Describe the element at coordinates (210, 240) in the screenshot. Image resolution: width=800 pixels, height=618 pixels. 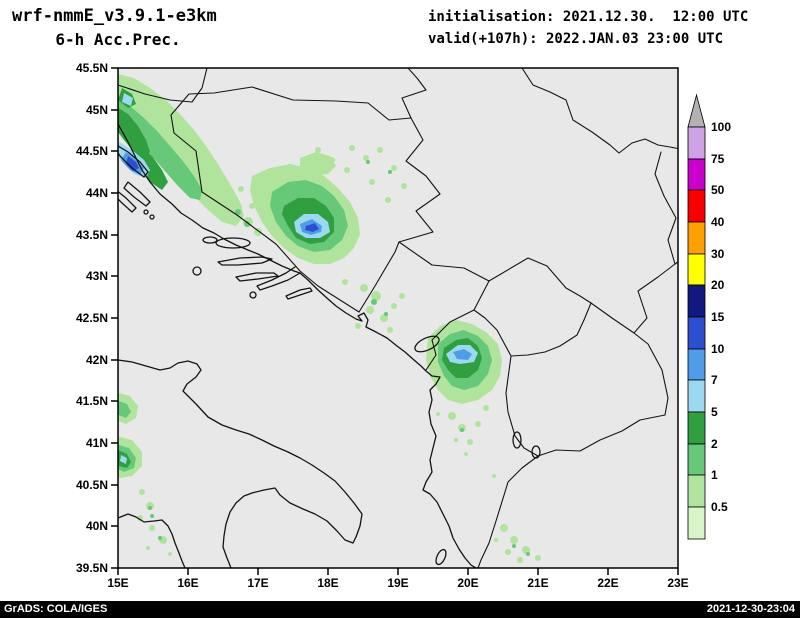
I see `island-solta` at that location.